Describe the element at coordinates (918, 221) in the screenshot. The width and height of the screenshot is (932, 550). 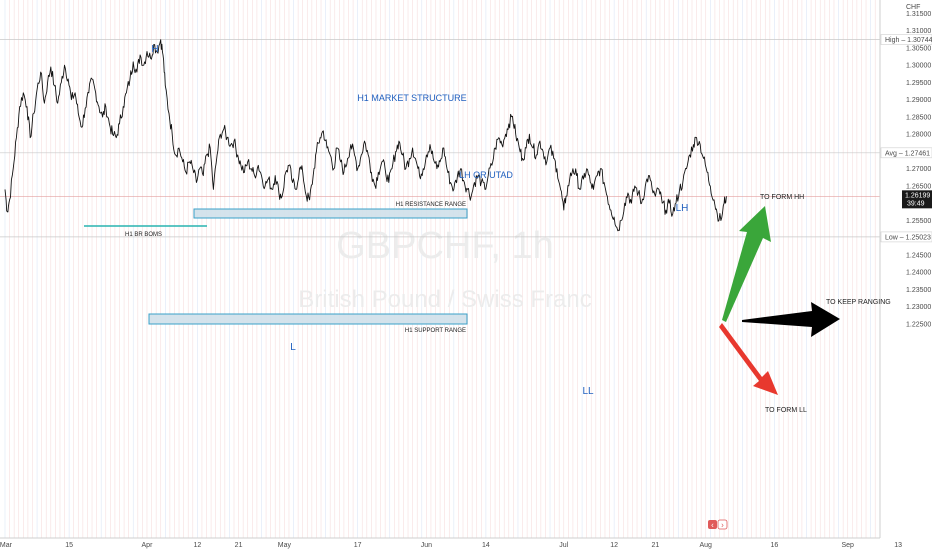
I see `y-tick-label: 1.25500` at that location.